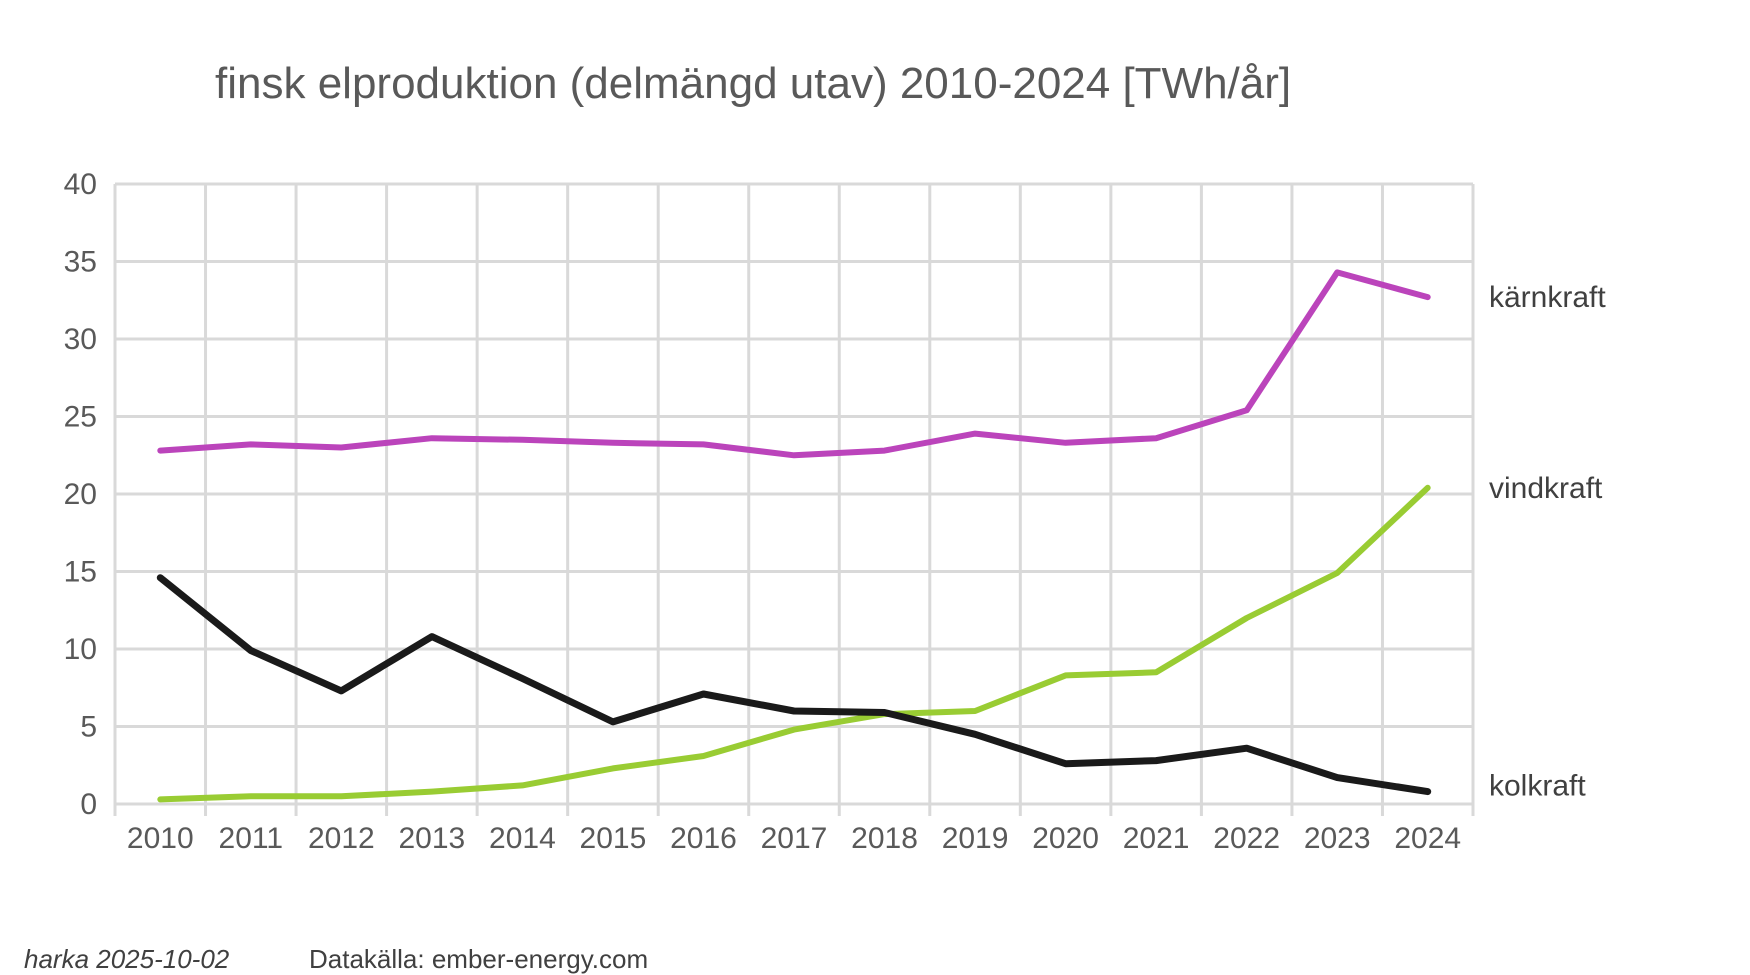 This screenshot has width=1750, height=975. I want to click on x-tick-label: 2021, so click(1156, 838).